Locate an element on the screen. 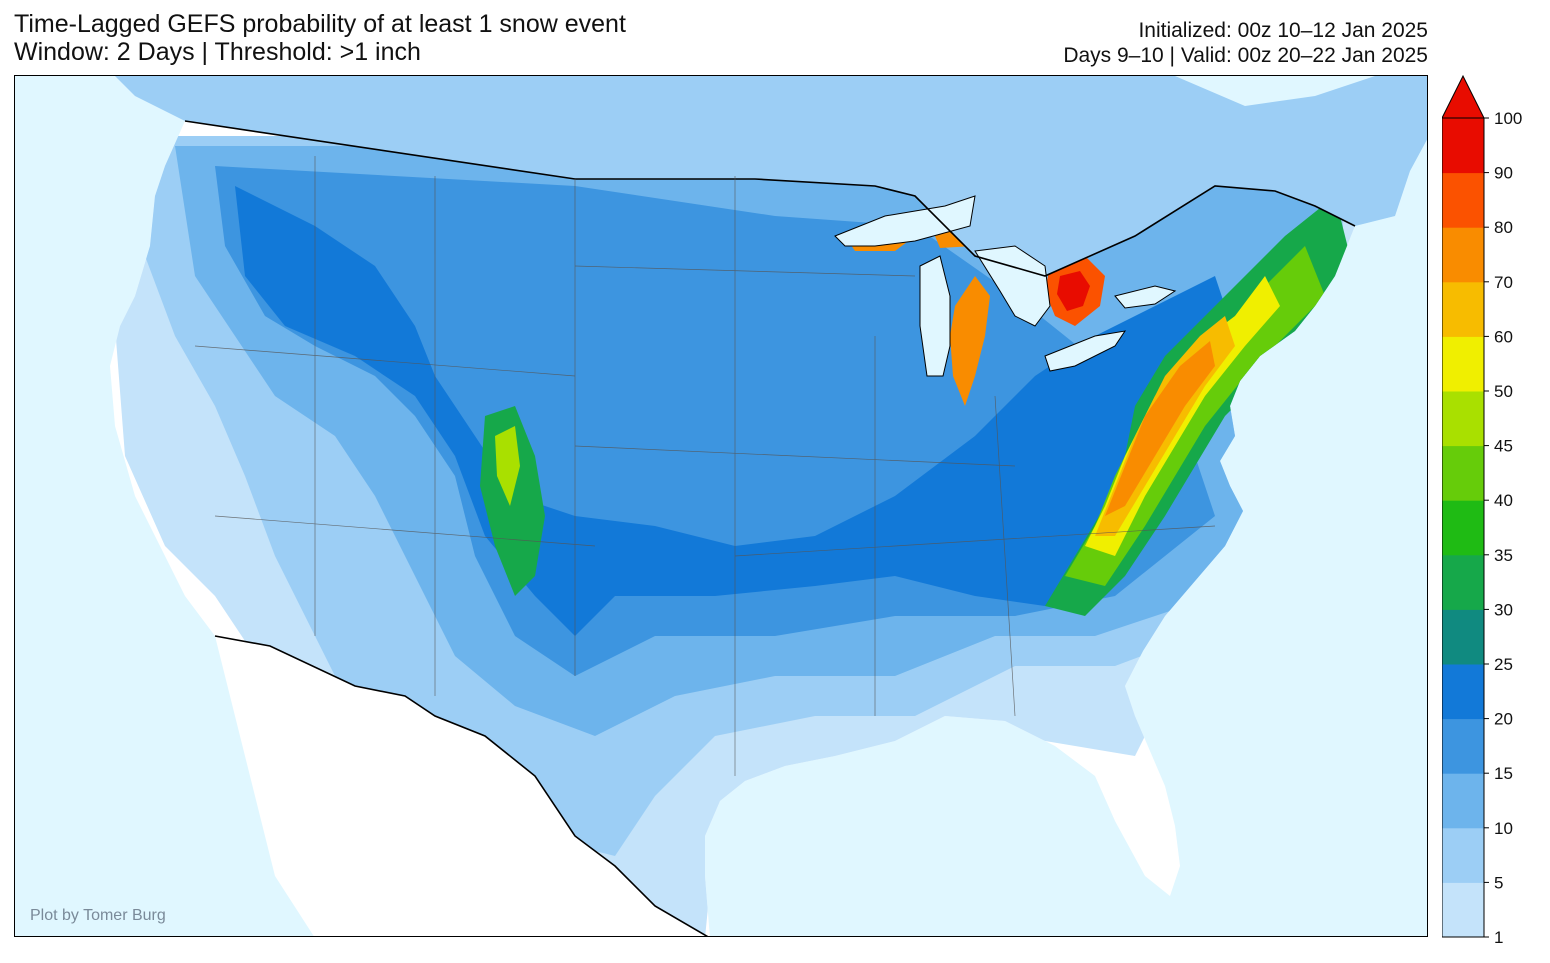  colorbar-border is located at coordinates (1463, 527).